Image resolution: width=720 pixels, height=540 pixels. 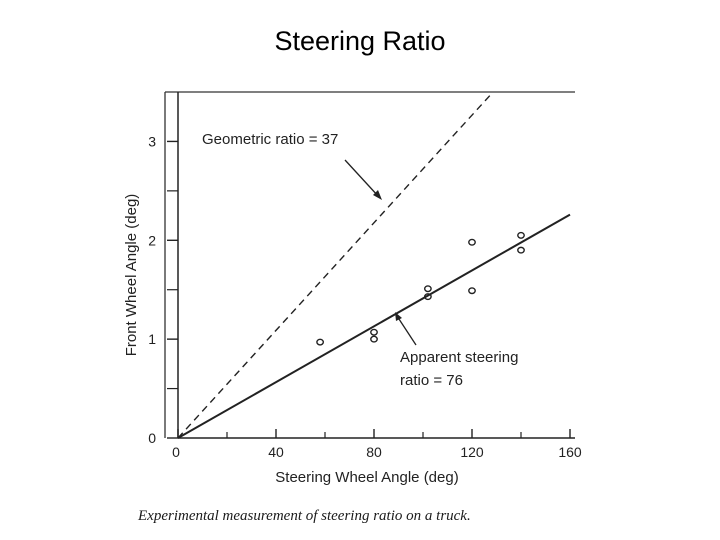 I want to click on x-tick-label: 40, so click(x=276, y=452).